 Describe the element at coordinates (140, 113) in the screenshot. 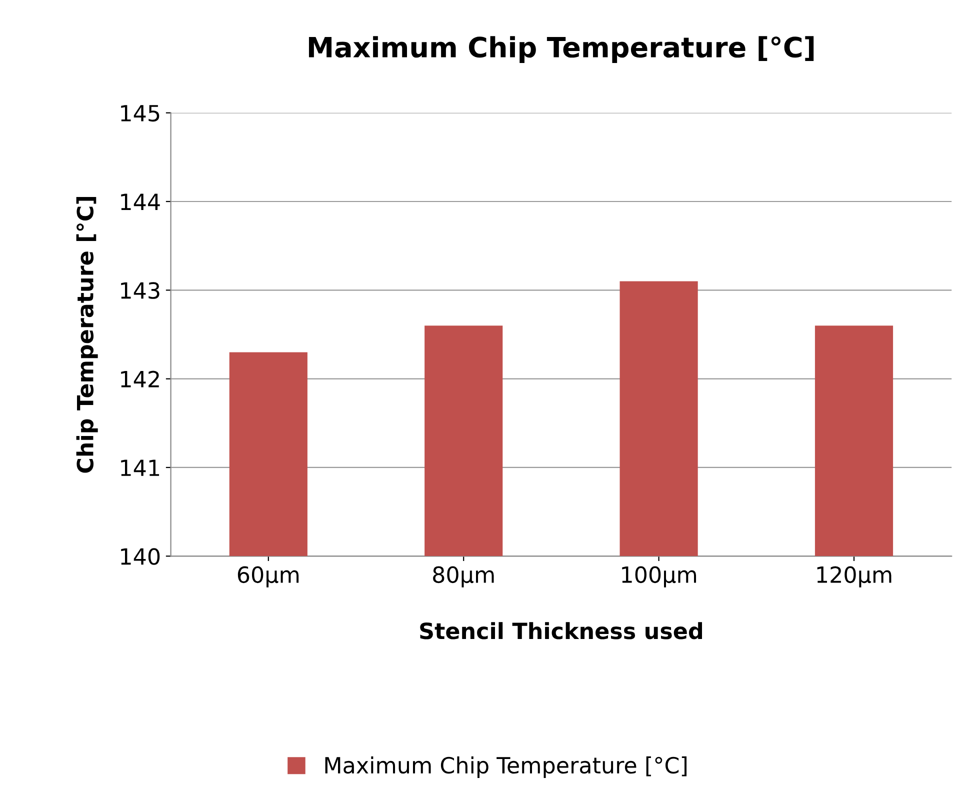

I see `y-tick-label: 145` at that location.